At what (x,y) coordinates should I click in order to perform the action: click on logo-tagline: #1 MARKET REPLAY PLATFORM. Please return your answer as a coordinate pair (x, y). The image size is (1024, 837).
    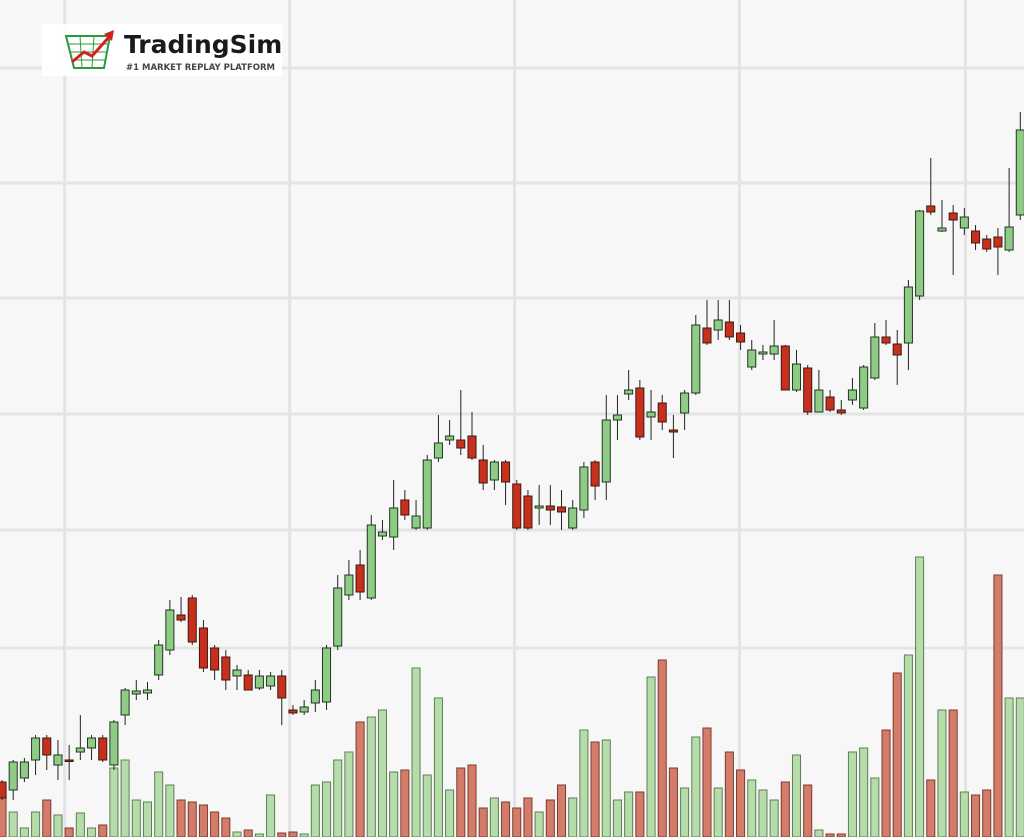
    Looking at the image, I should click on (200, 68).